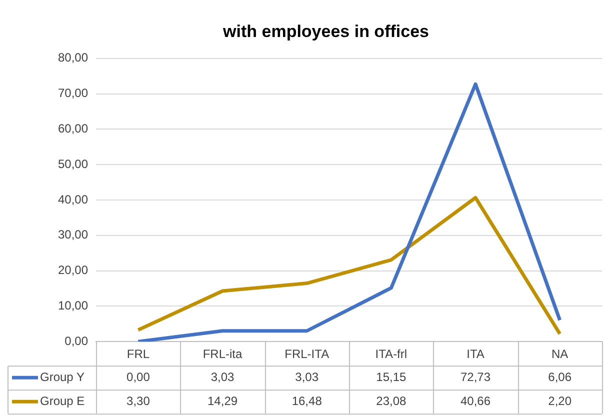 This screenshot has height=418, width=610. I want to click on x-tick-label: ITA, so click(475, 354).